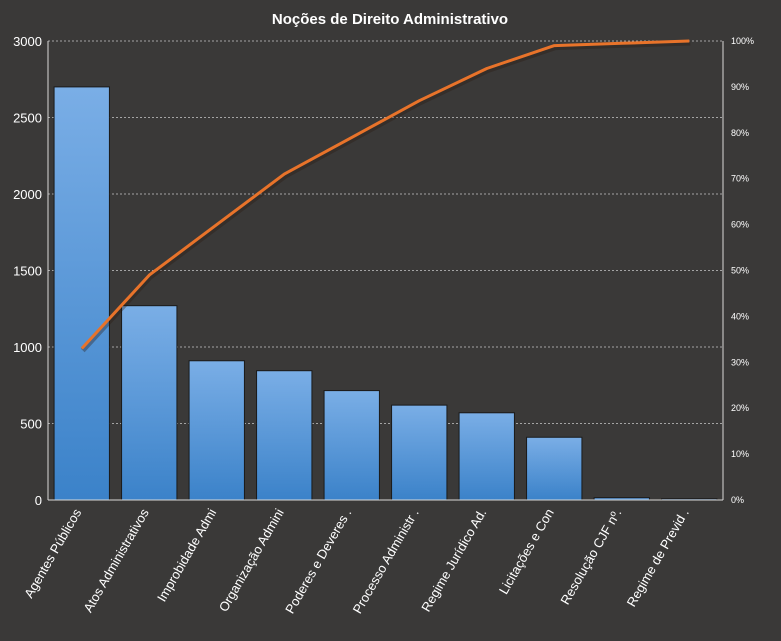 The image size is (781, 641). I want to click on y2-tick-label: 10%, so click(740, 454).